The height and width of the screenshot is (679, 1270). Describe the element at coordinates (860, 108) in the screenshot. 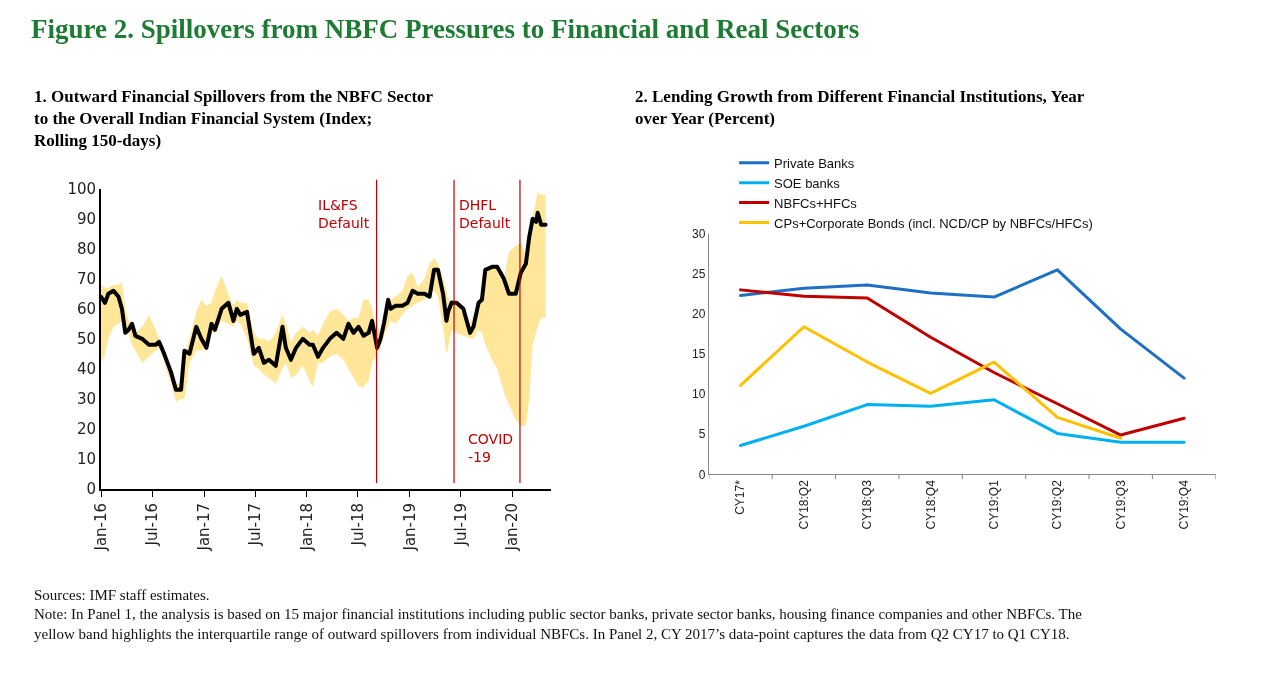

I see `chart-title: 2. Lending Growth from Different Financial Institutions, Year over Year (Percent)` at that location.